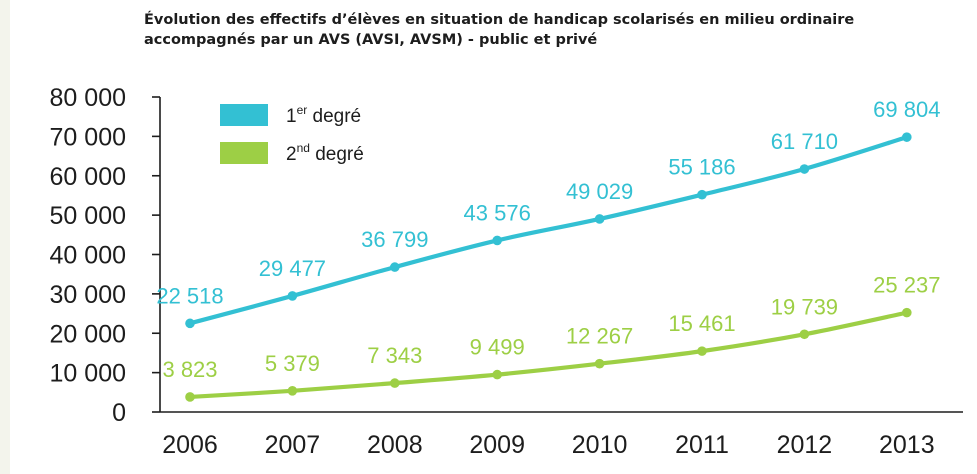  Describe the element at coordinates (88, 334) in the screenshot. I see `y-tick-label: 20 000` at that location.